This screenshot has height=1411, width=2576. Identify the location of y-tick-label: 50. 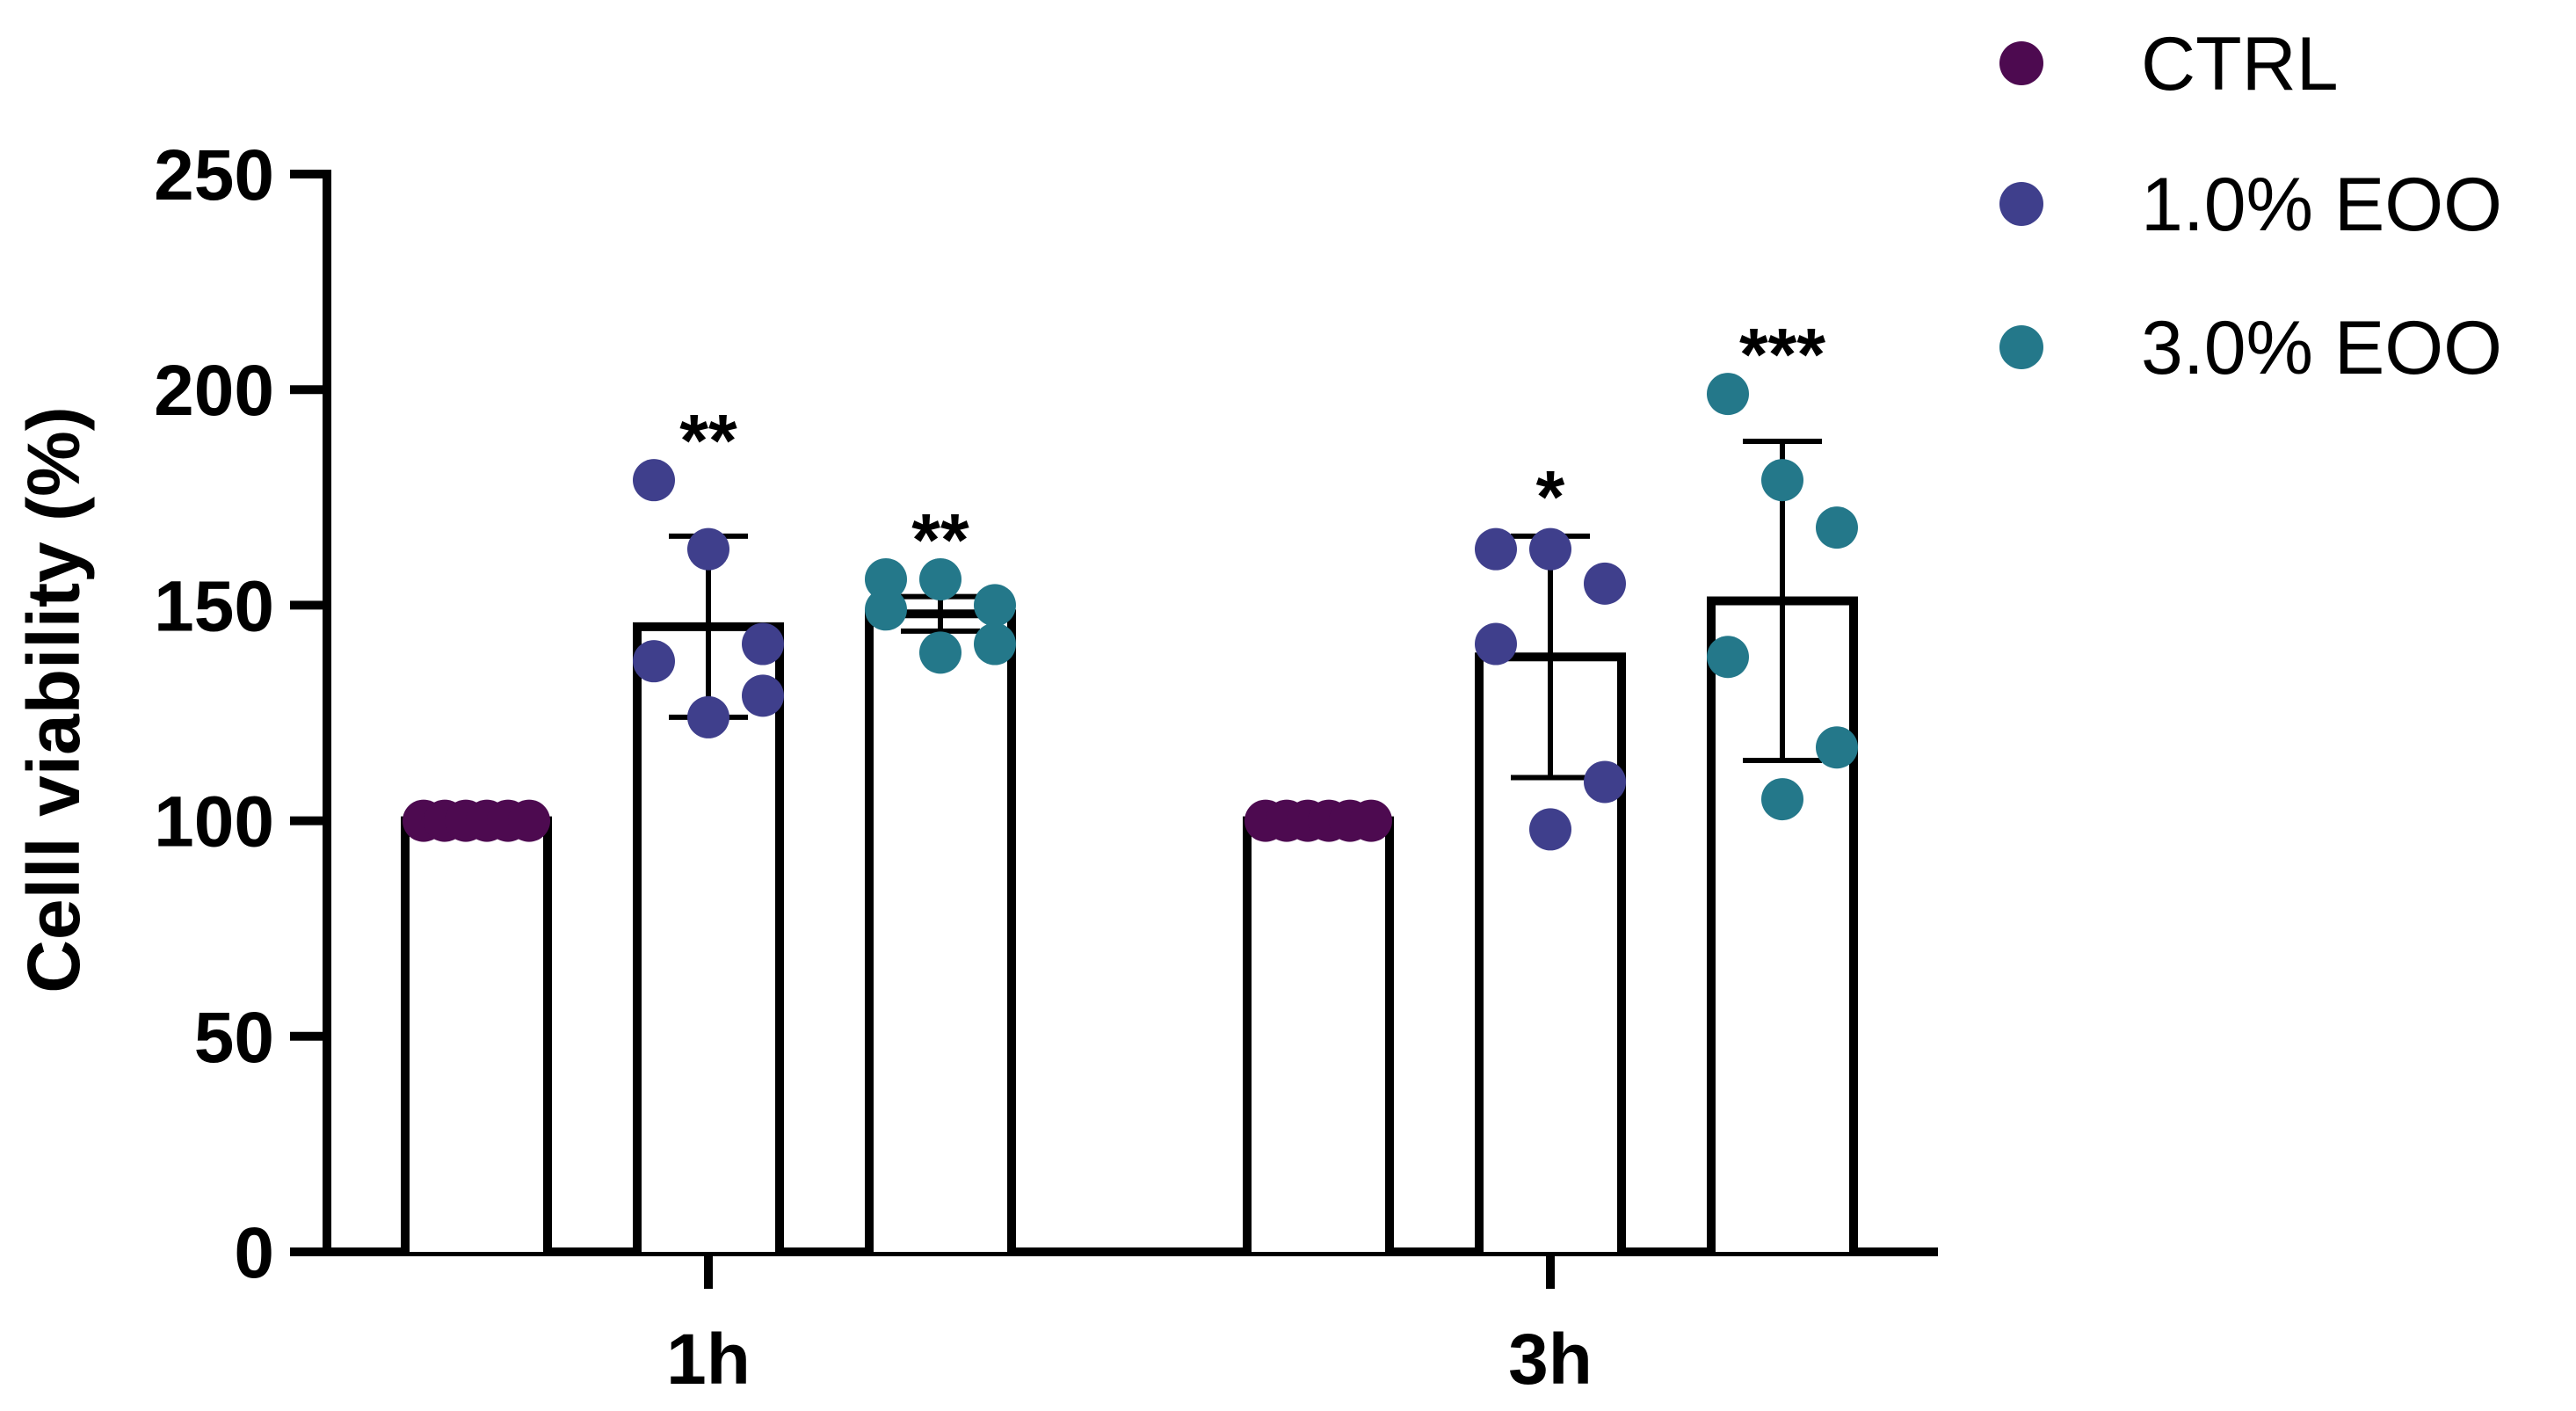
(234, 1038).